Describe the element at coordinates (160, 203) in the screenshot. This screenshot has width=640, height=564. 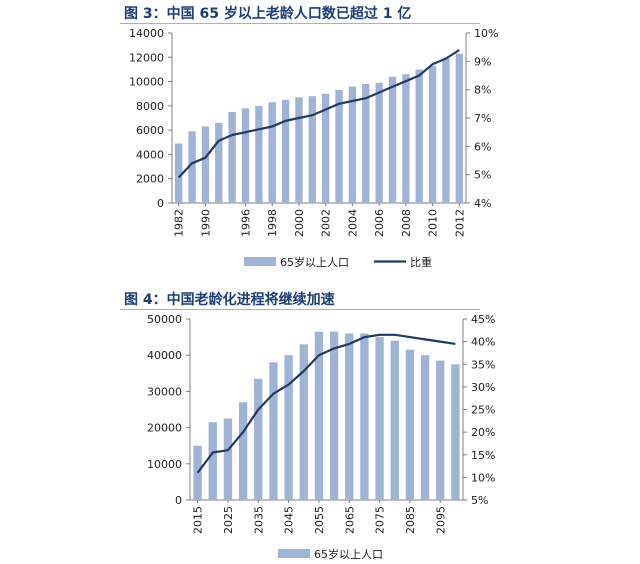
I see `chart1-y-tick-label: 0` at that location.